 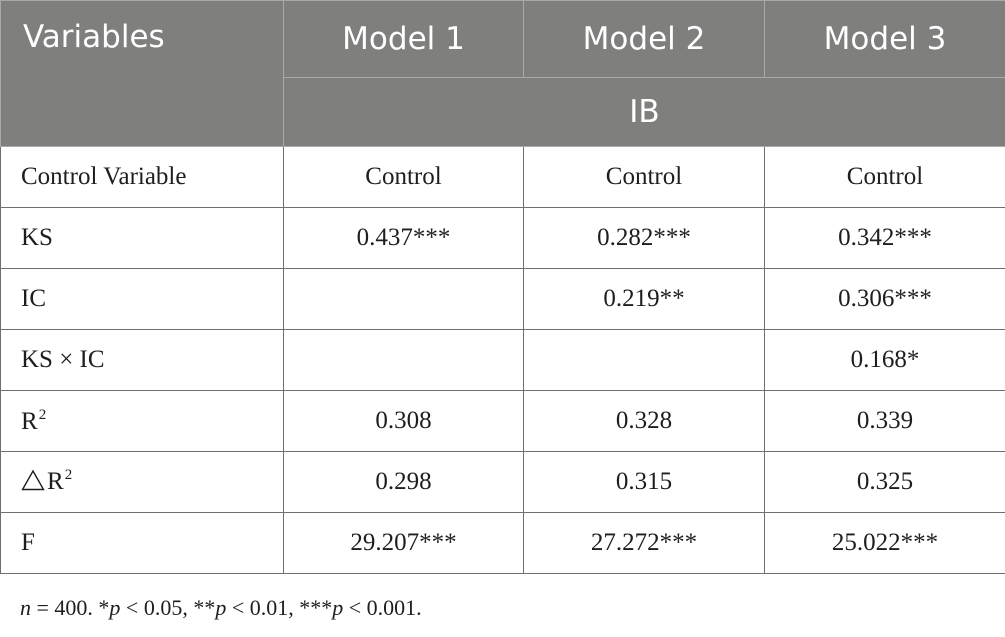 What do you see at coordinates (403, 421) in the screenshot?
I see `cell-value: 0.308` at bounding box center [403, 421].